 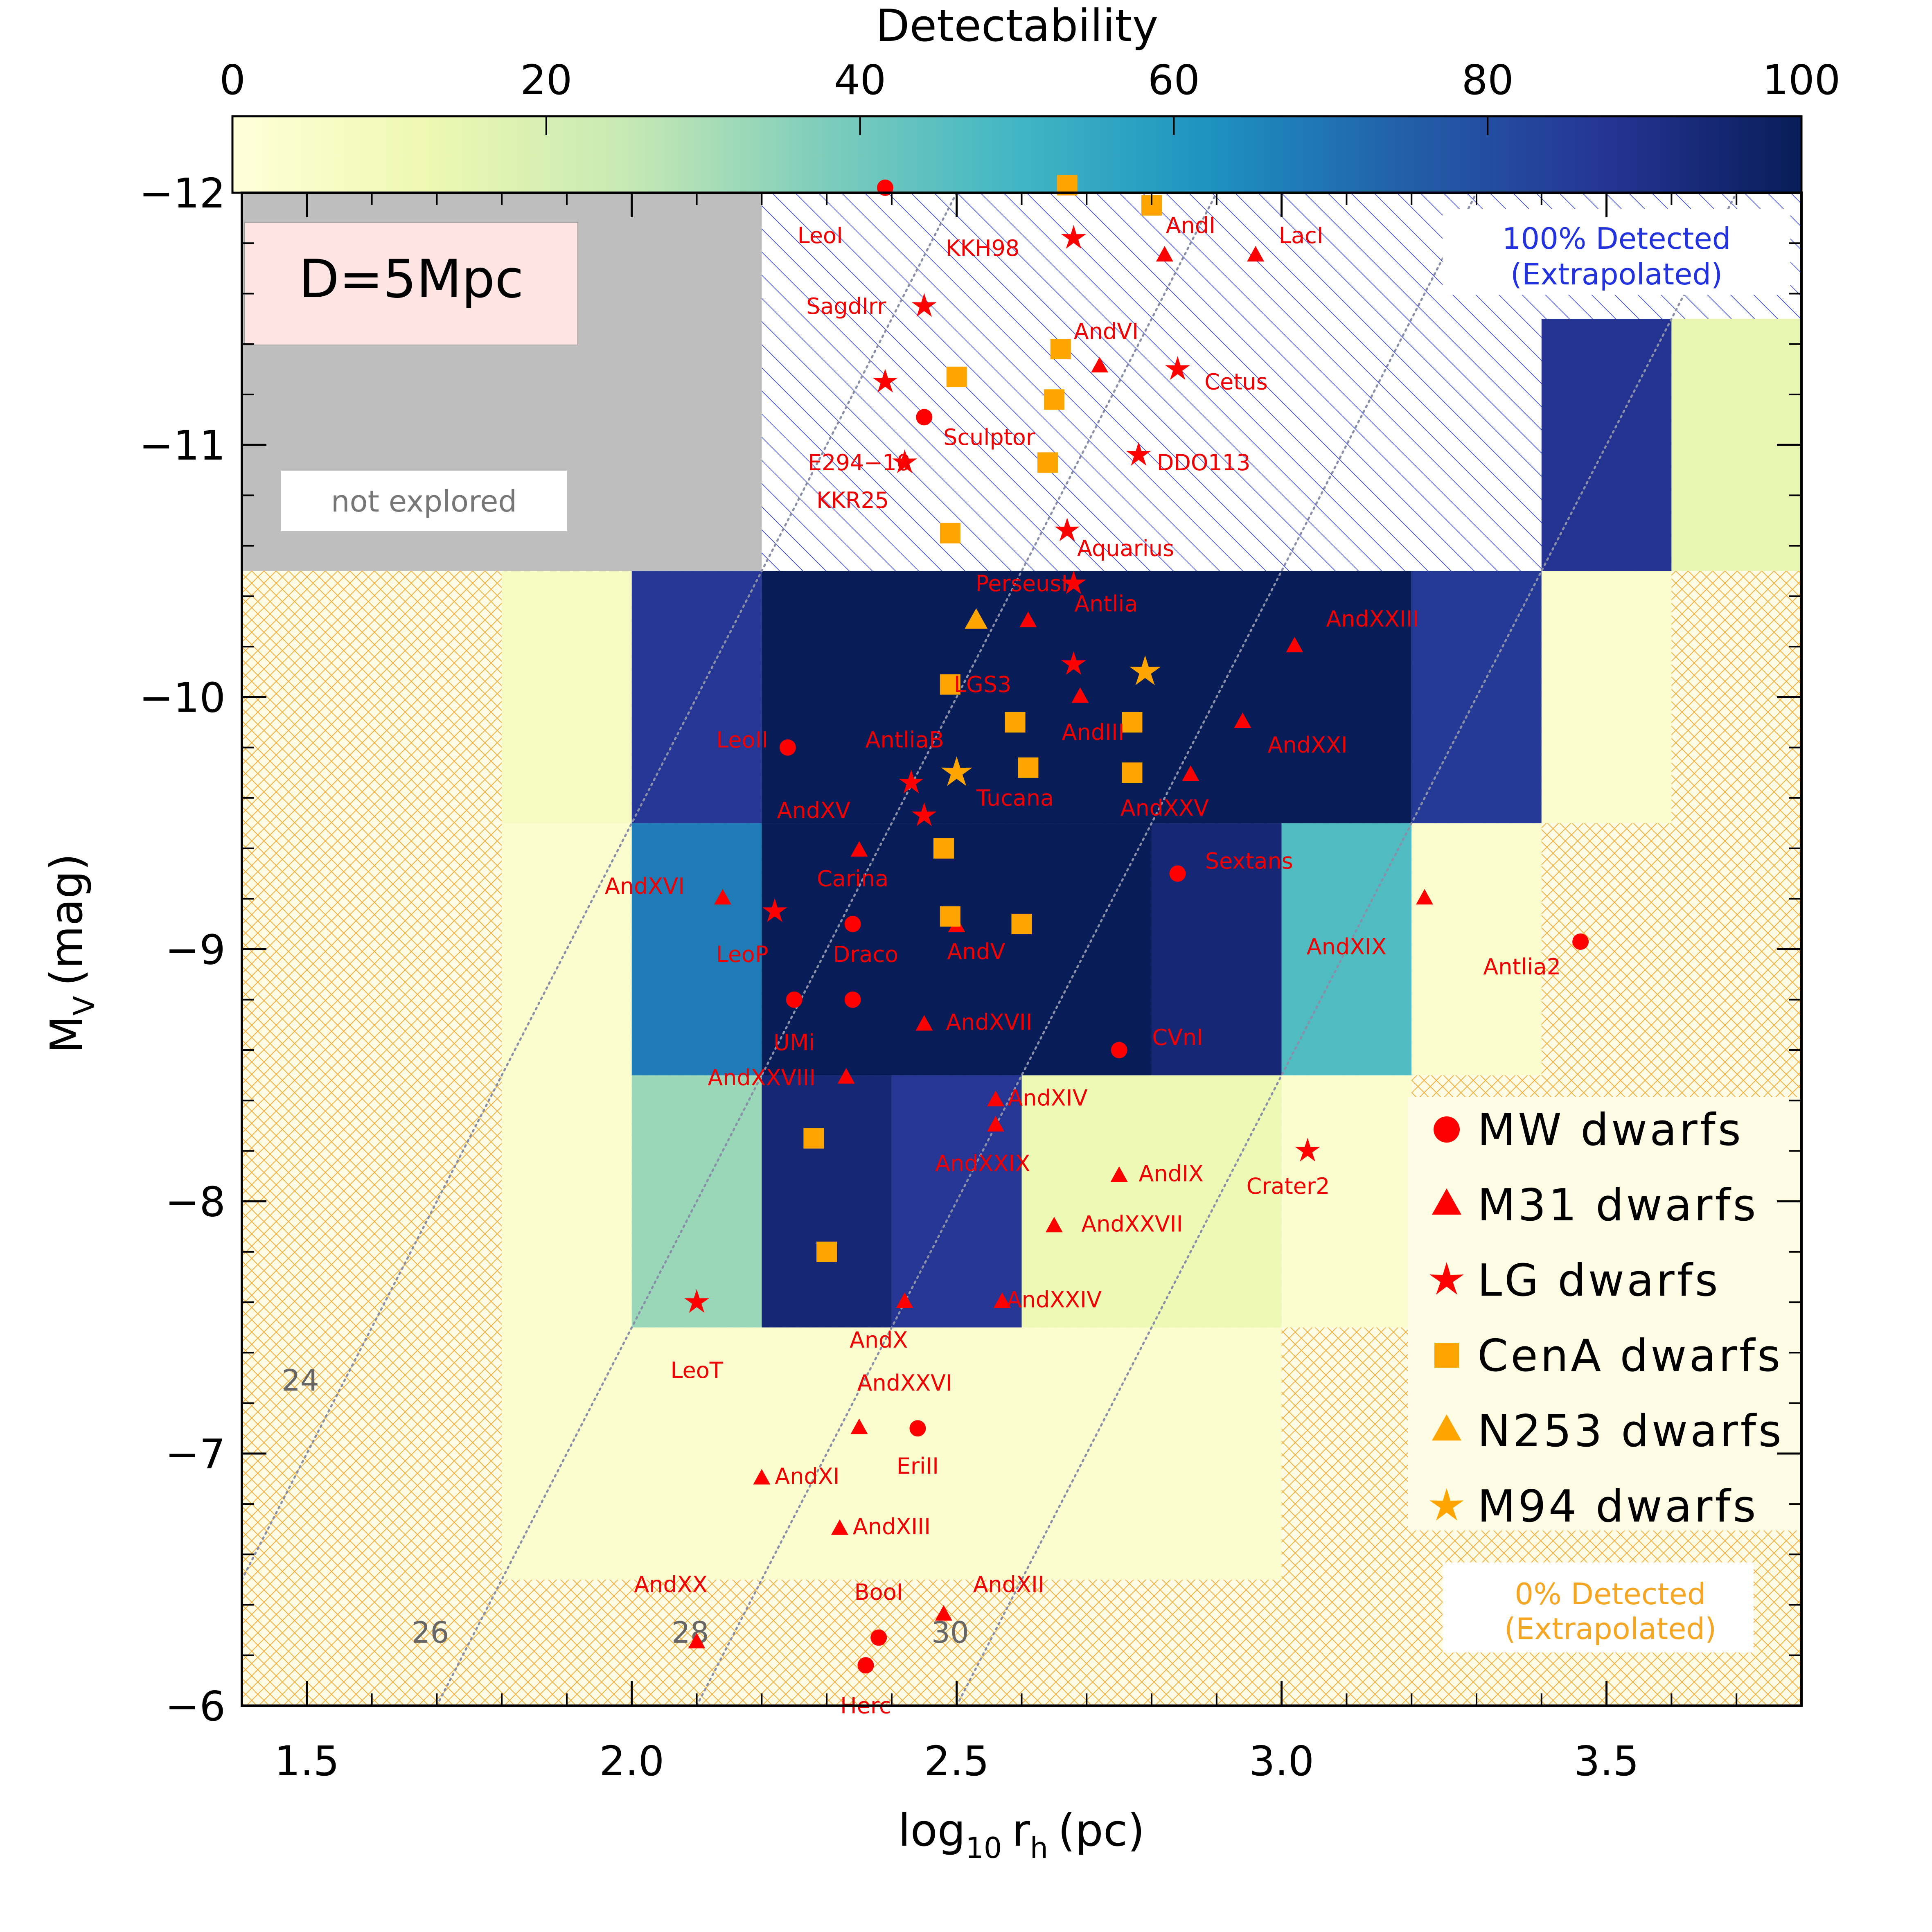 What do you see at coordinates (742, 740) in the screenshot?
I see `galaxy-label: LeoII` at bounding box center [742, 740].